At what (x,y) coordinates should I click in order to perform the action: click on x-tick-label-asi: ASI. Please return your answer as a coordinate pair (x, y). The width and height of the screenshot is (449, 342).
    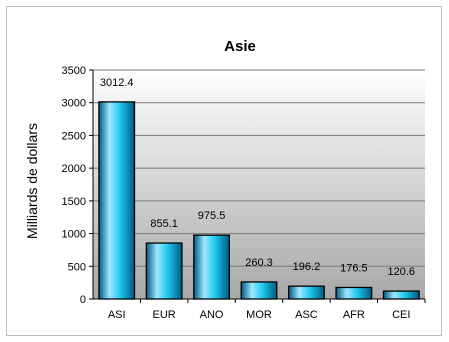
    Looking at the image, I should click on (117, 315).